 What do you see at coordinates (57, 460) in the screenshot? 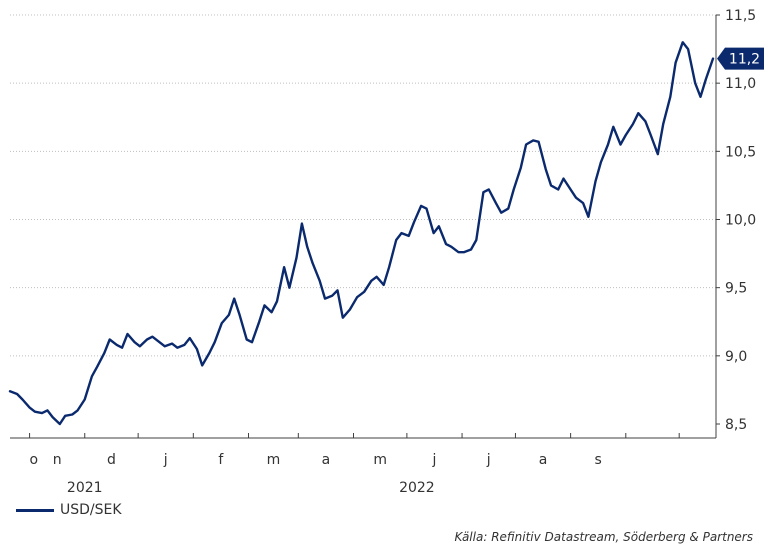
I see `x-tick-label: n` at bounding box center [57, 460].